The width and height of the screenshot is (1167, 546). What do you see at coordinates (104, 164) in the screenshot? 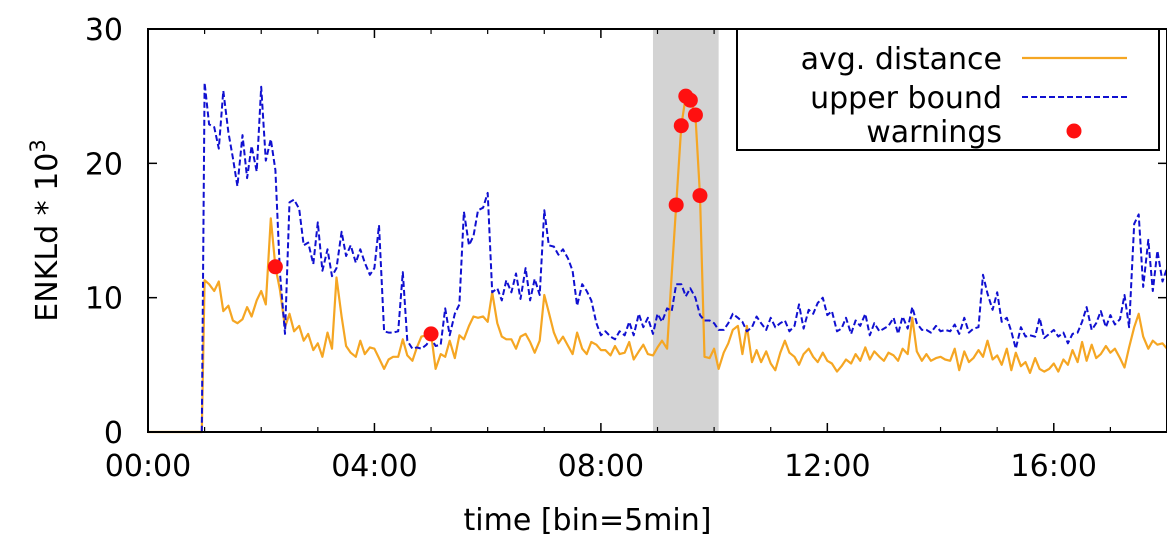
I see `y-tick-label: 20` at bounding box center [104, 164].